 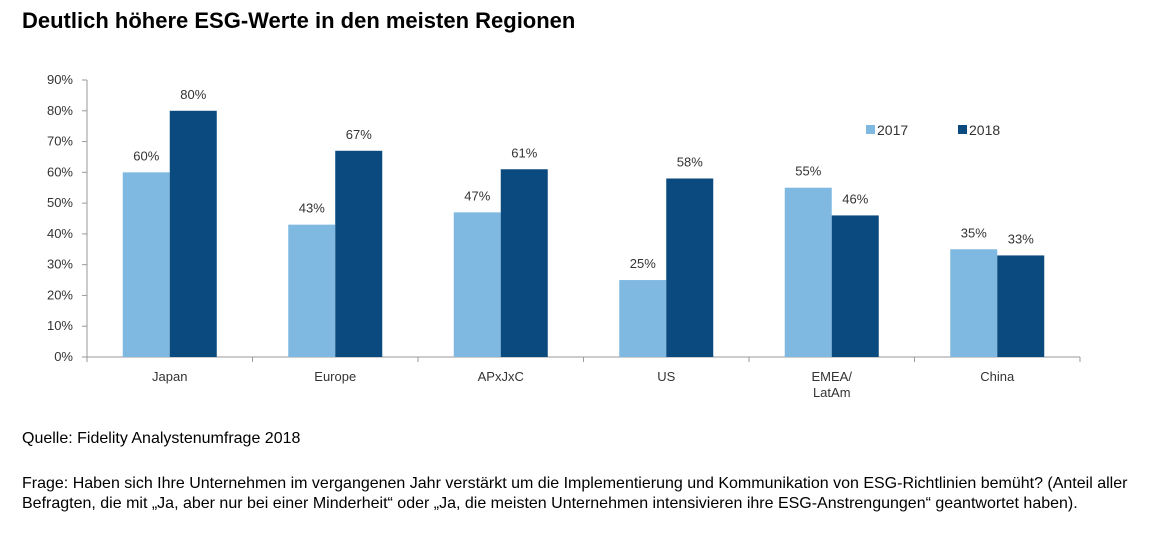 What do you see at coordinates (933, 130) in the screenshot?
I see `chart-legend: 2017 2018` at bounding box center [933, 130].